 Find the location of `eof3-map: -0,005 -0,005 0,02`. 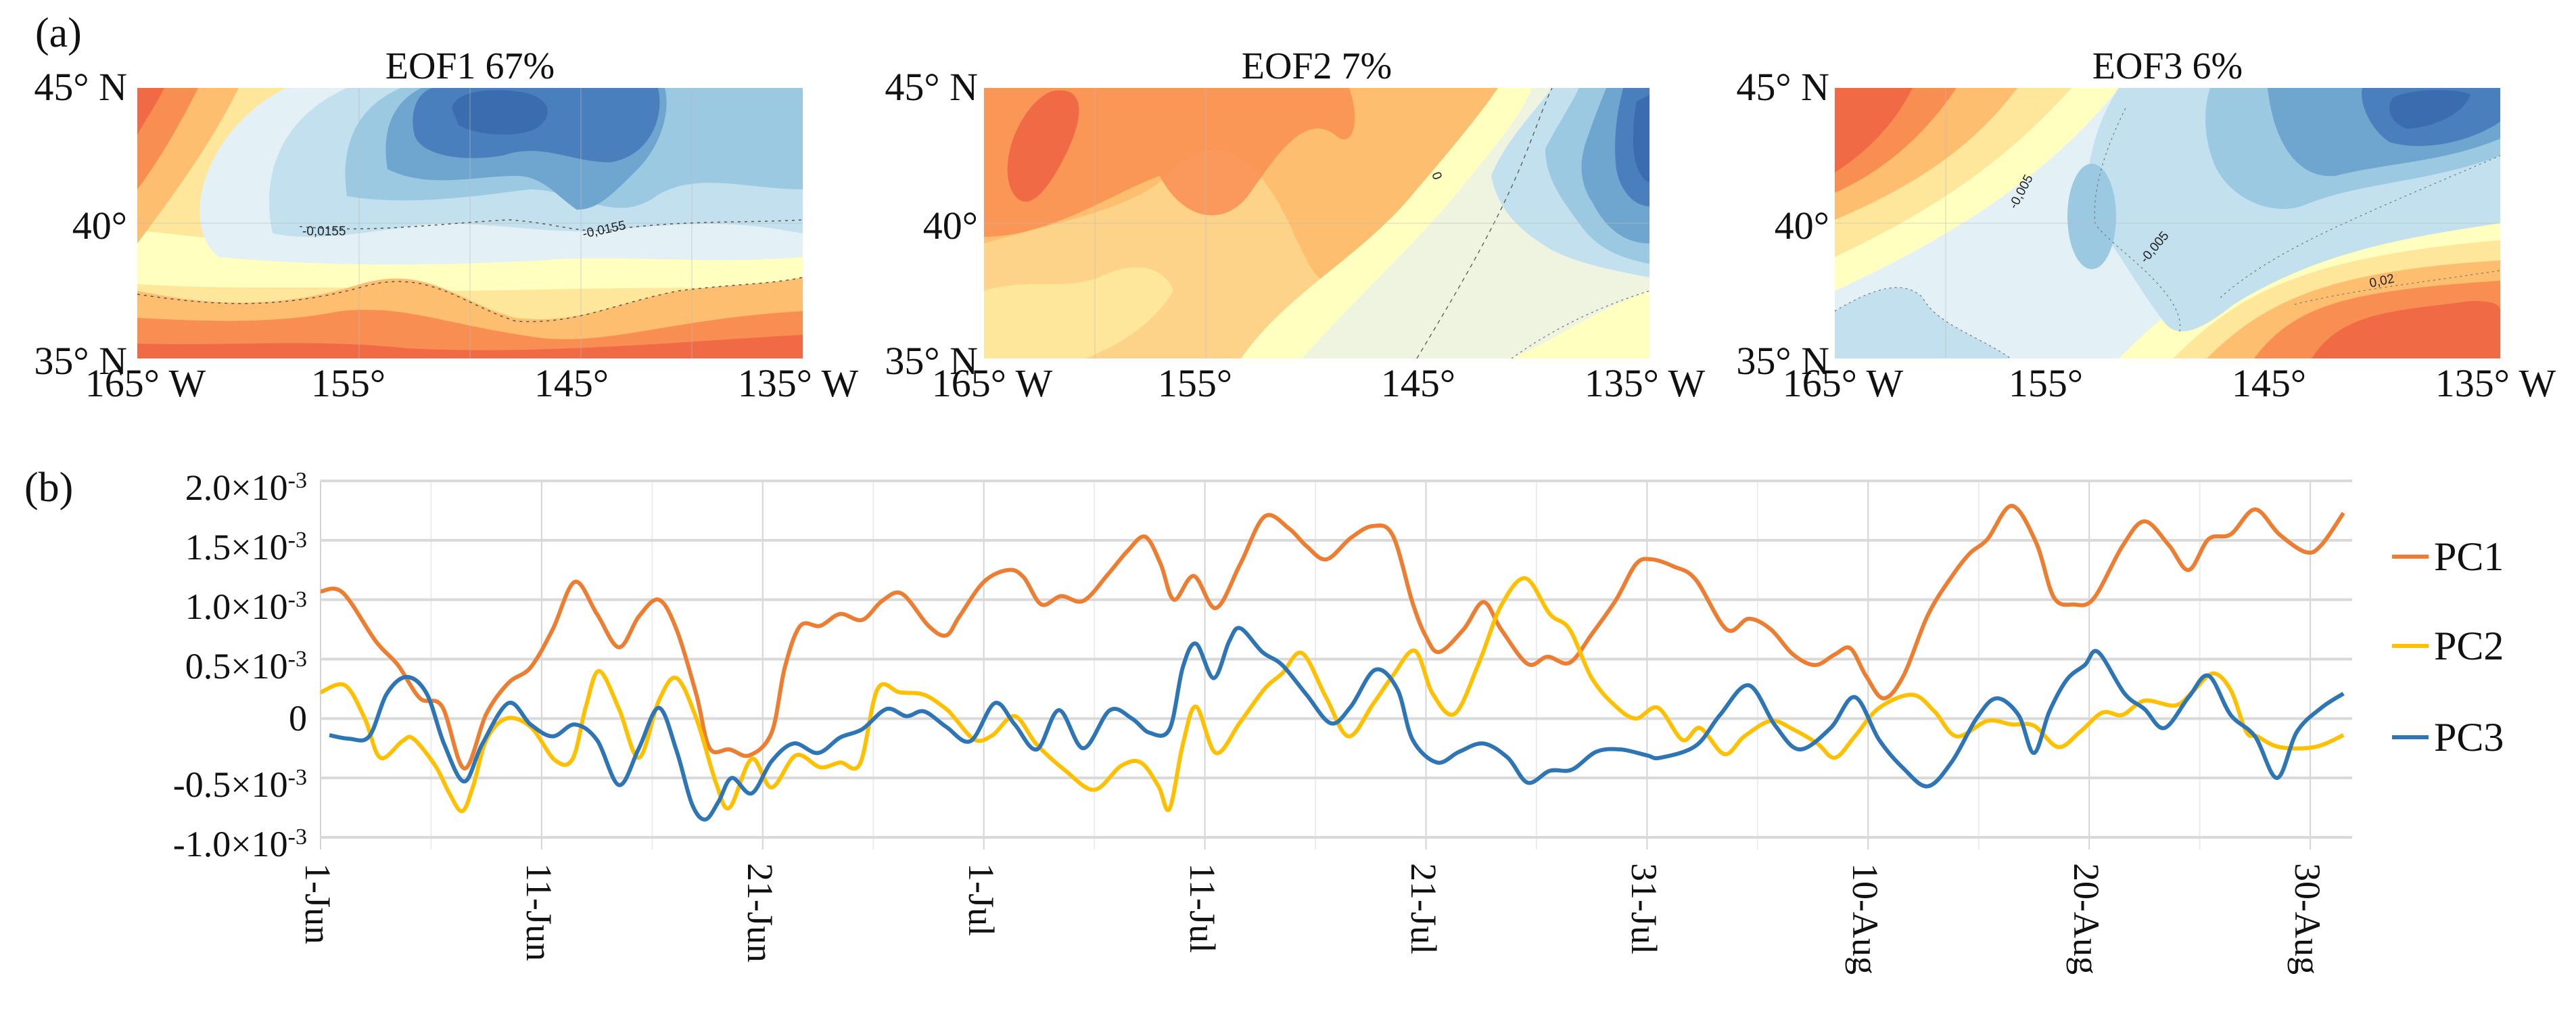

eof3-map: -0,005 -0,005 0,02 is located at coordinates (2167, 223).